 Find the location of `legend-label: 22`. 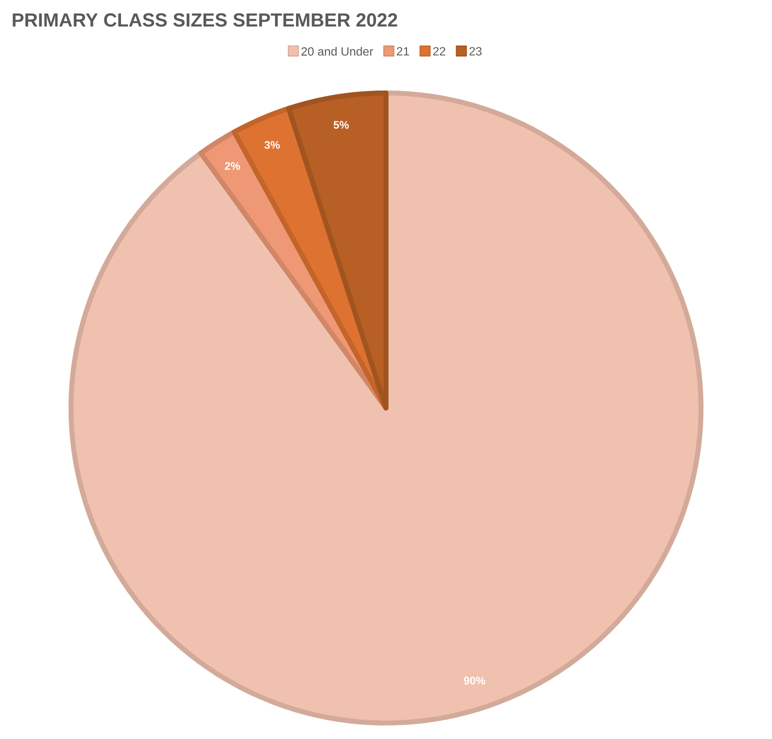

legend-label: 22 is located at coordinates (439, 51).